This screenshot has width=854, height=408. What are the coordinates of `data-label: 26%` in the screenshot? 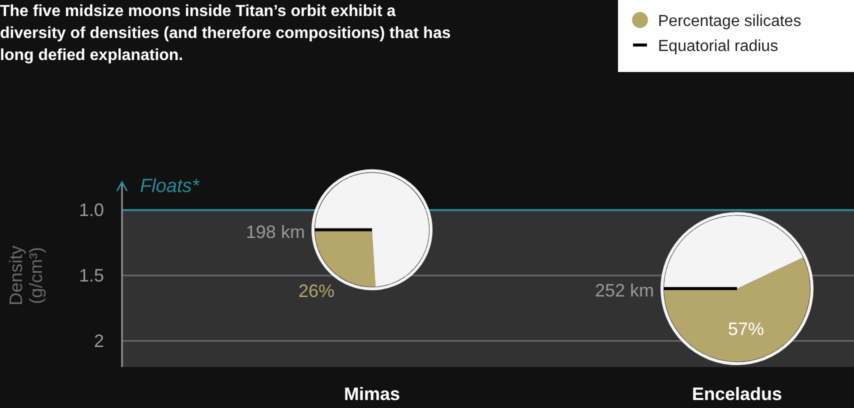 It's located at (316, 290).